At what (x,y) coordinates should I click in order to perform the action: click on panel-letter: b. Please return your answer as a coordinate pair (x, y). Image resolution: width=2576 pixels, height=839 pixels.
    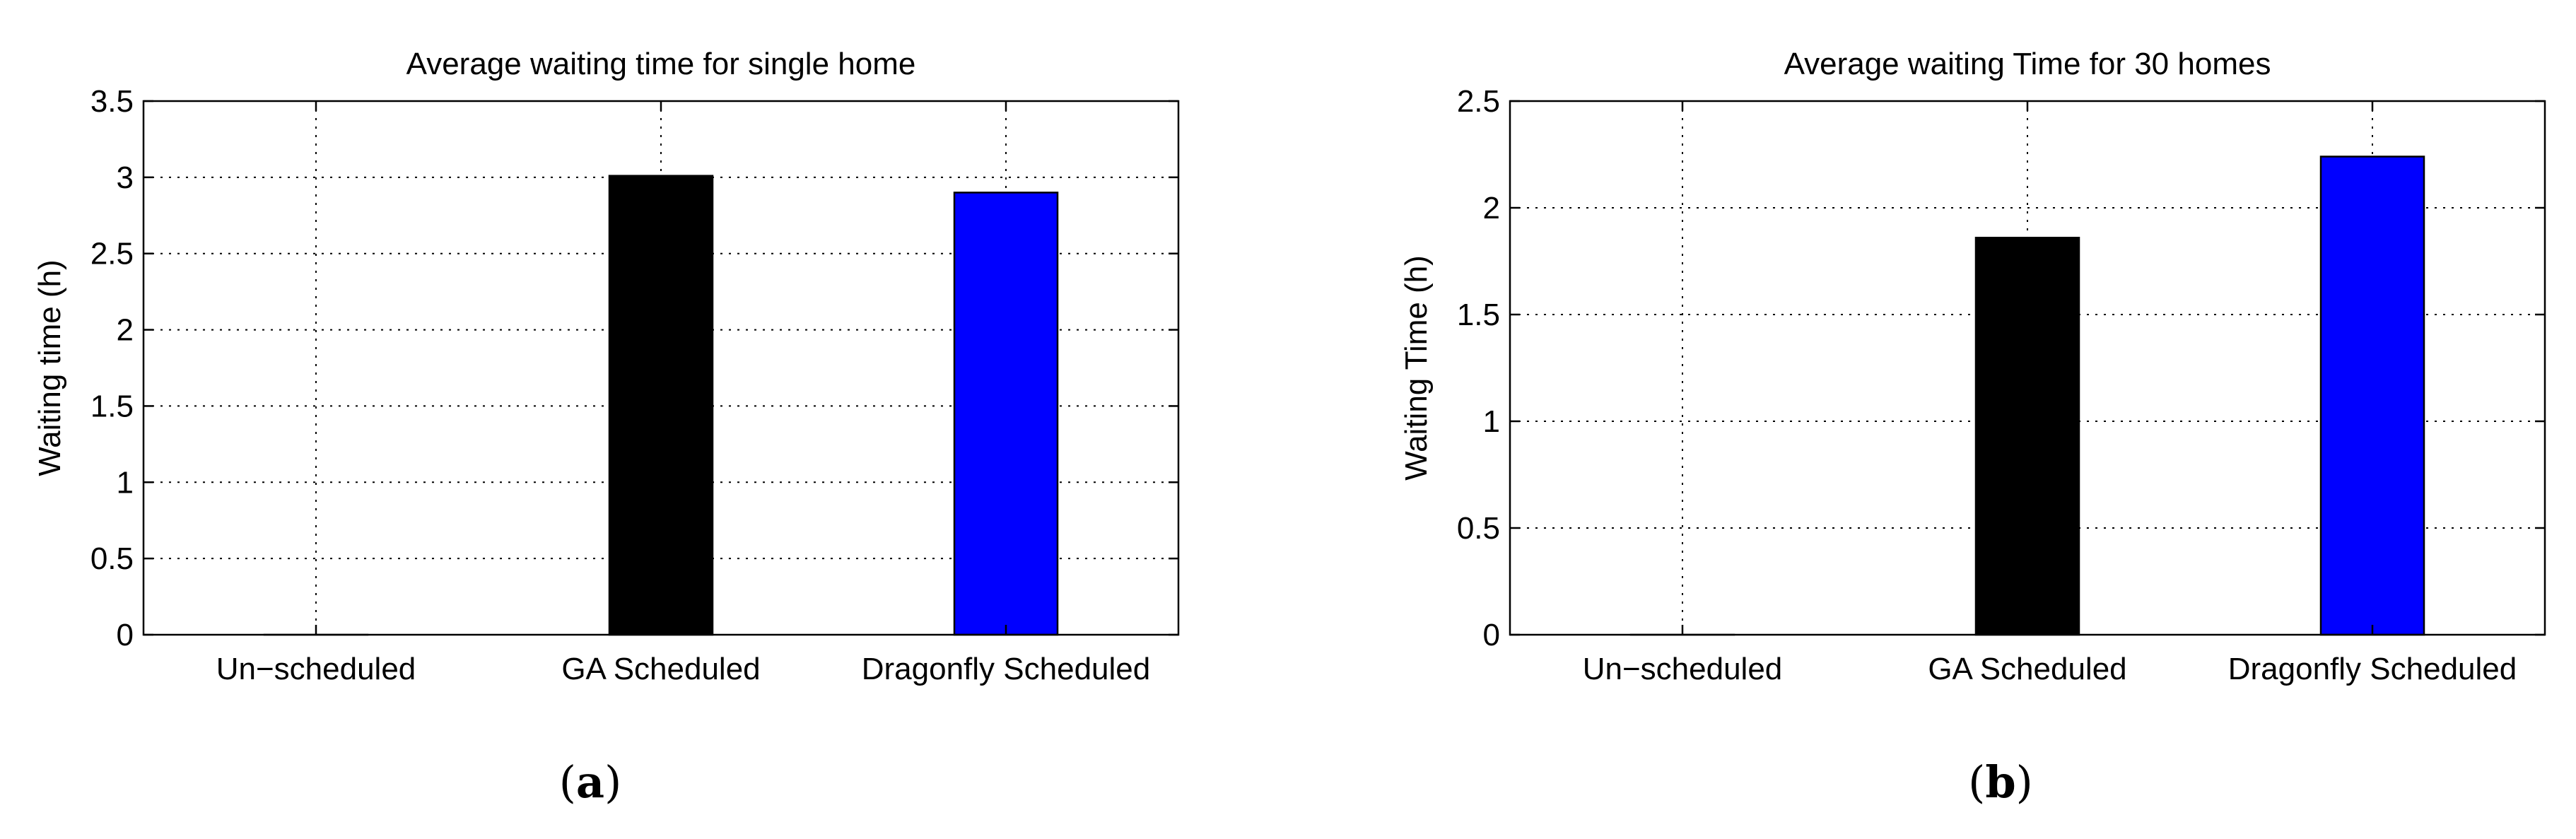
    Looking at the image, I should click on (2000, 782).